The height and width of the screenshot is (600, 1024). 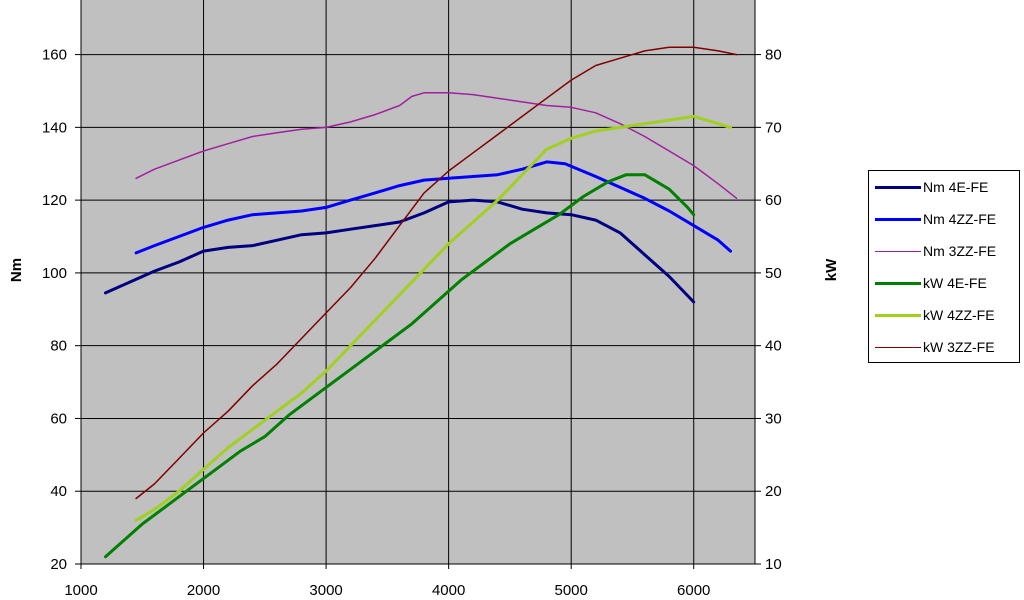 What do you see at coordinates (58, 346) in the screenshot?
I see `y-left-tick-label: 80` at bounding box center [58, 346].